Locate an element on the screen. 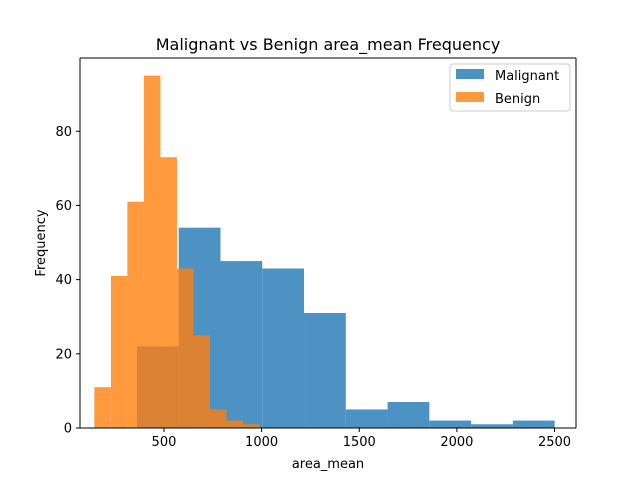  y-tick-label: 40 is located at coordinates (63, 280).